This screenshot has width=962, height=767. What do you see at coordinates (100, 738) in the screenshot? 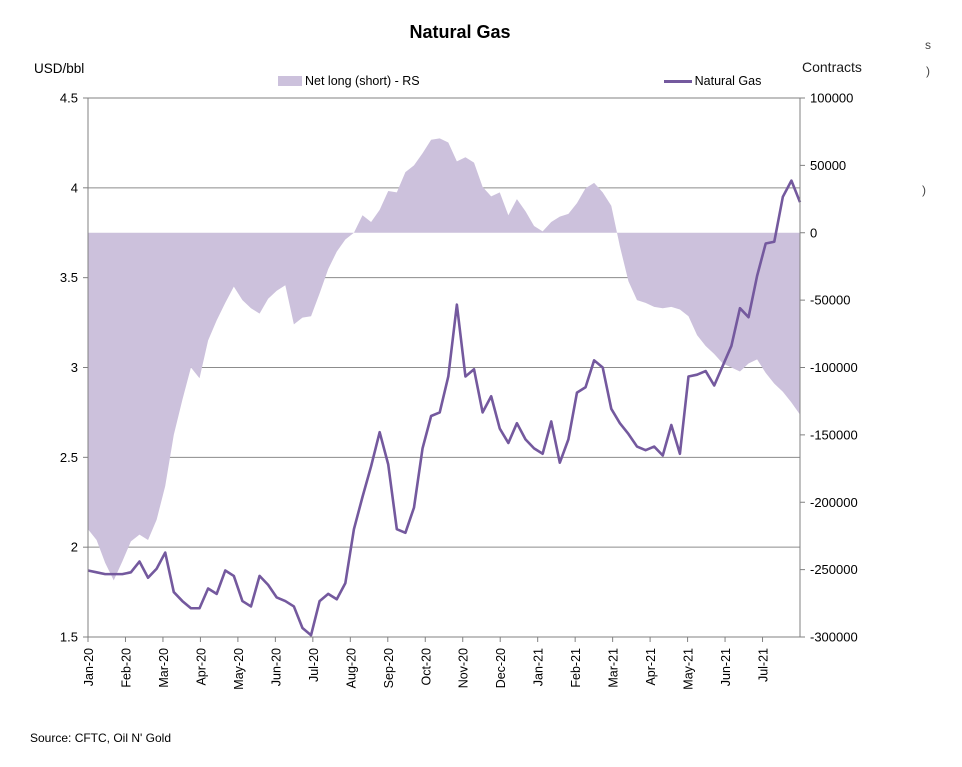
I see `source-note: Source: CFTC, Oil N' Gold` at bounding box center [100, 738].